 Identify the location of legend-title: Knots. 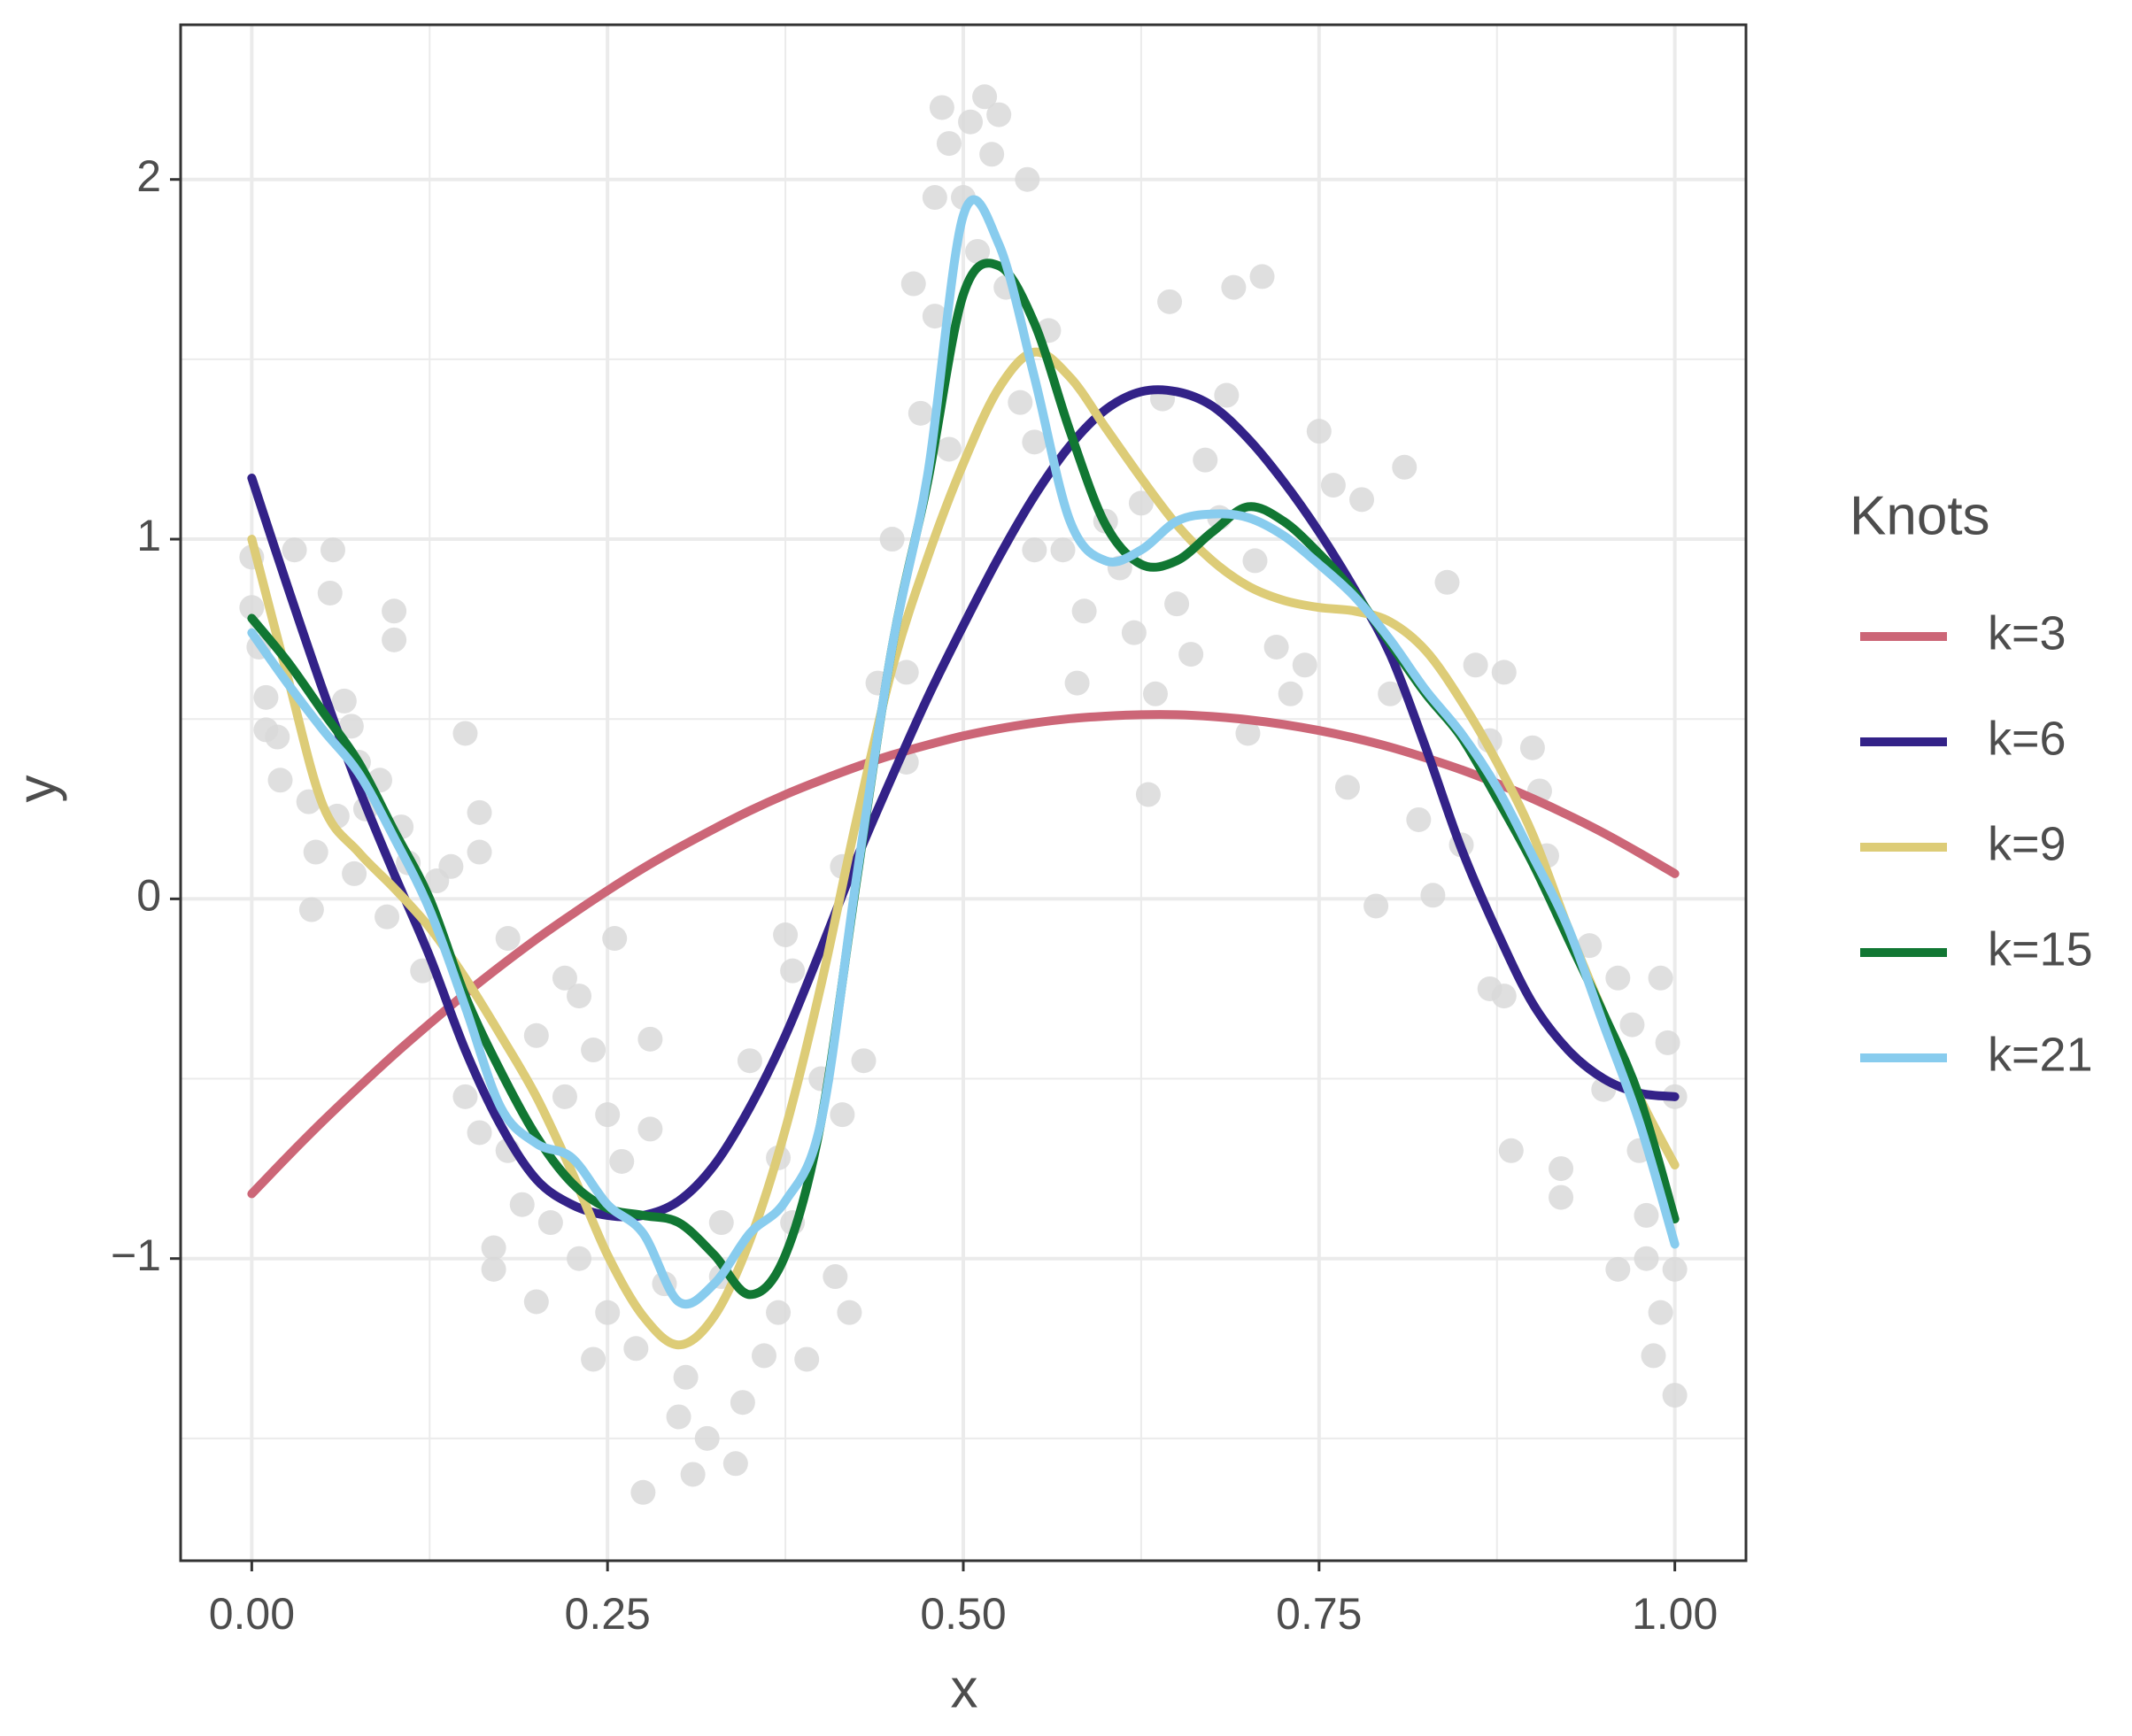
(1920, 515).